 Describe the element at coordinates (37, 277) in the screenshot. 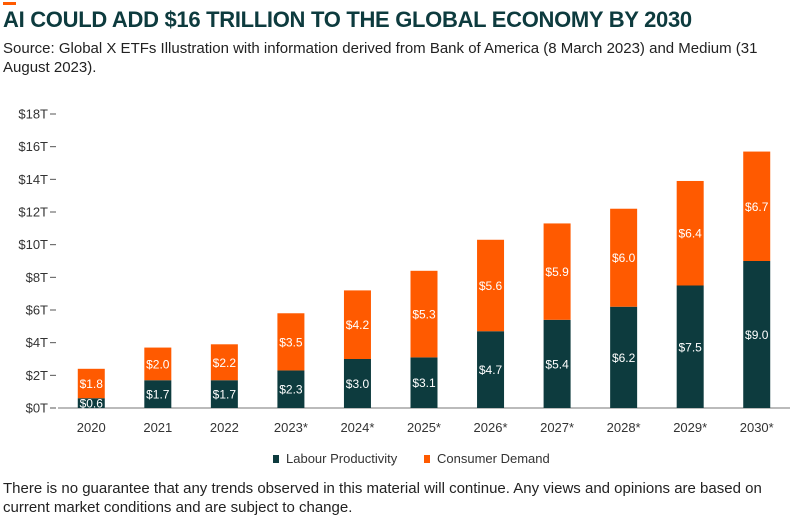

I see `y-tick-label: $8T` at that location.